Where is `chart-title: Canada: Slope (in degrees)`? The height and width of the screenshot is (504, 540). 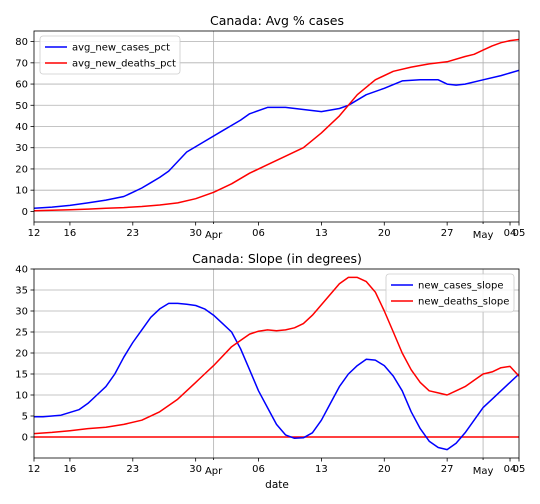 chart-title: Canada: Slope (in degrees) is located at coordinates (277, 258).